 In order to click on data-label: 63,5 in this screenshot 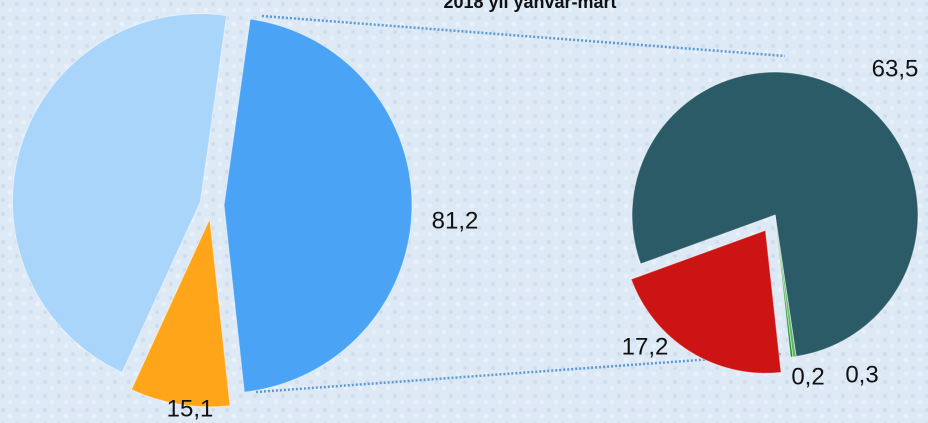, I will do `click(895, 68)`.